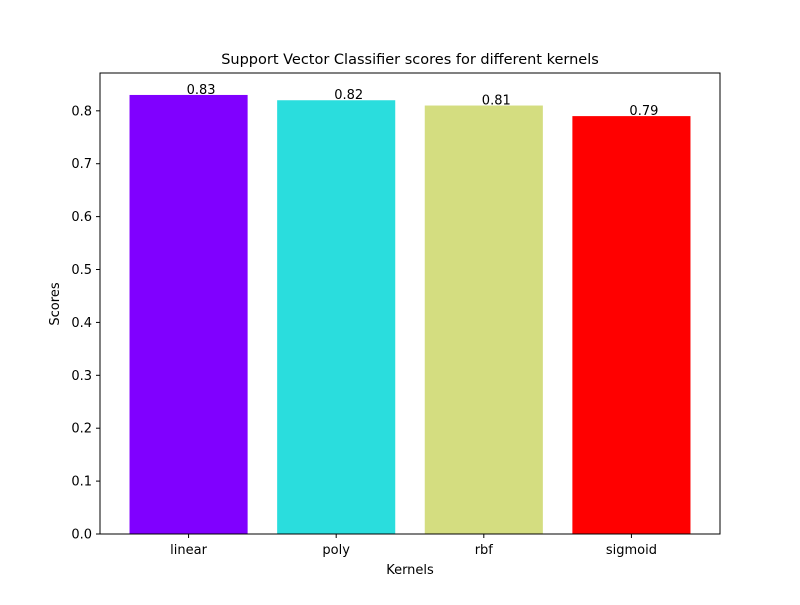 This screenshot has width=800, height=605. What do you see at coordinates (81, 164) in the screenshot?
I see `y-tick-label-0.7: 0.7` at bounding box center [81, 164].